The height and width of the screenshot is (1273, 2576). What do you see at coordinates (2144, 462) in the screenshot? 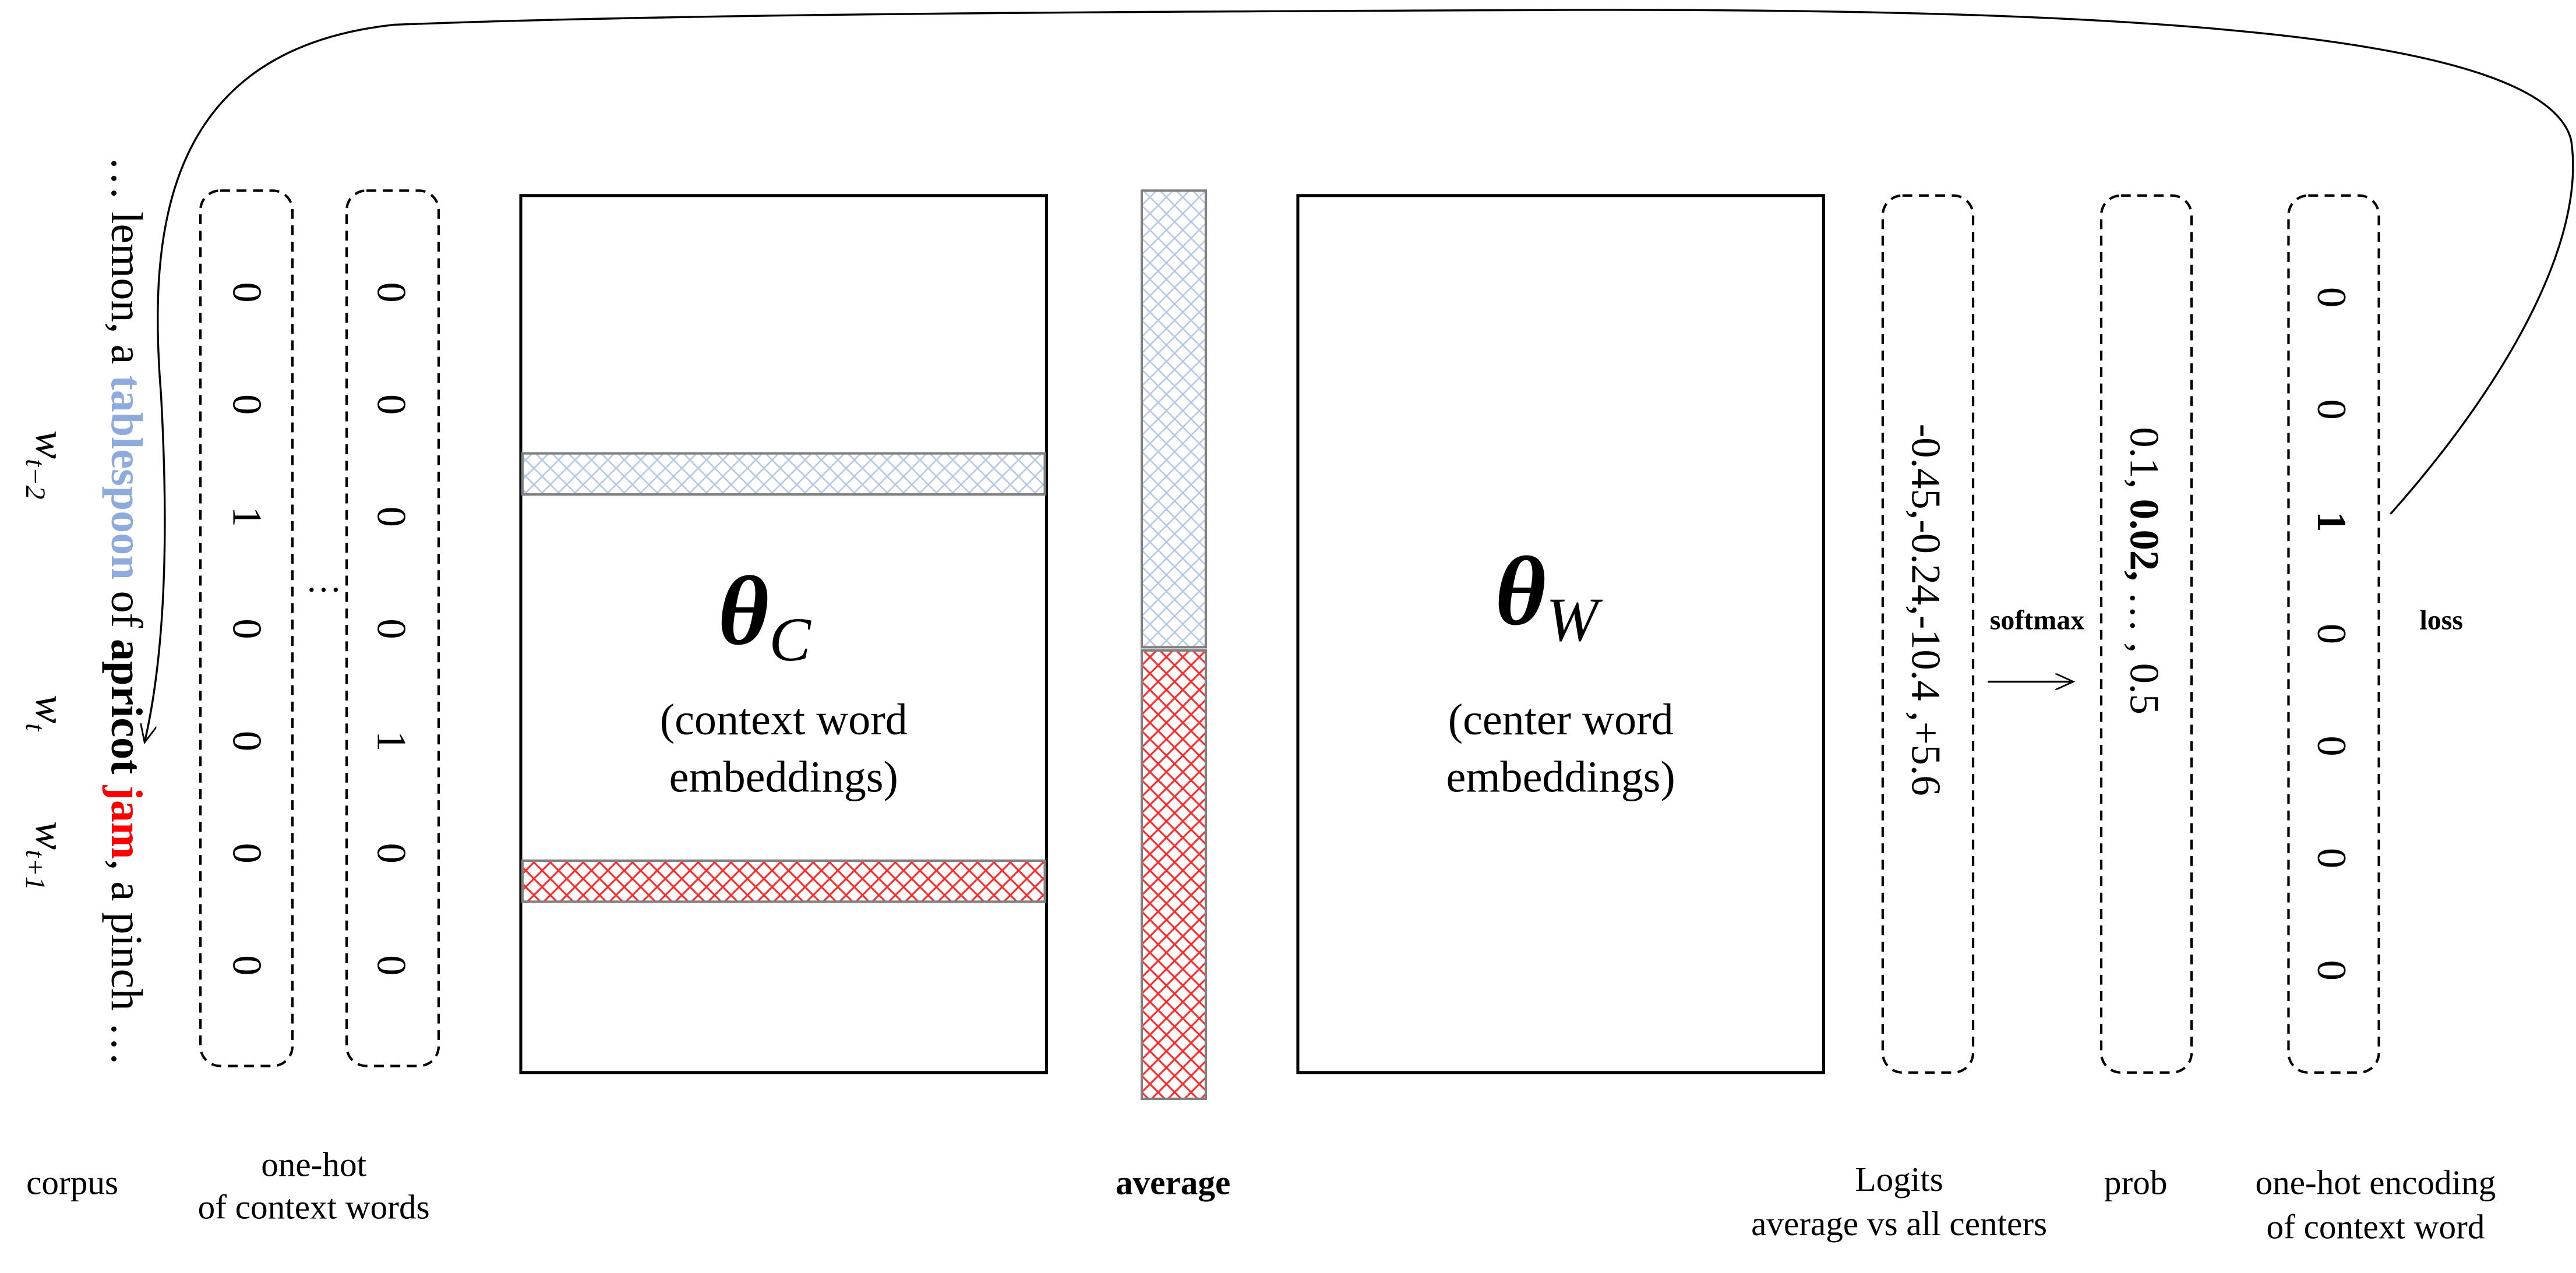
I see `prob-segment: 0.1,` at bounding box center [2144, 462].